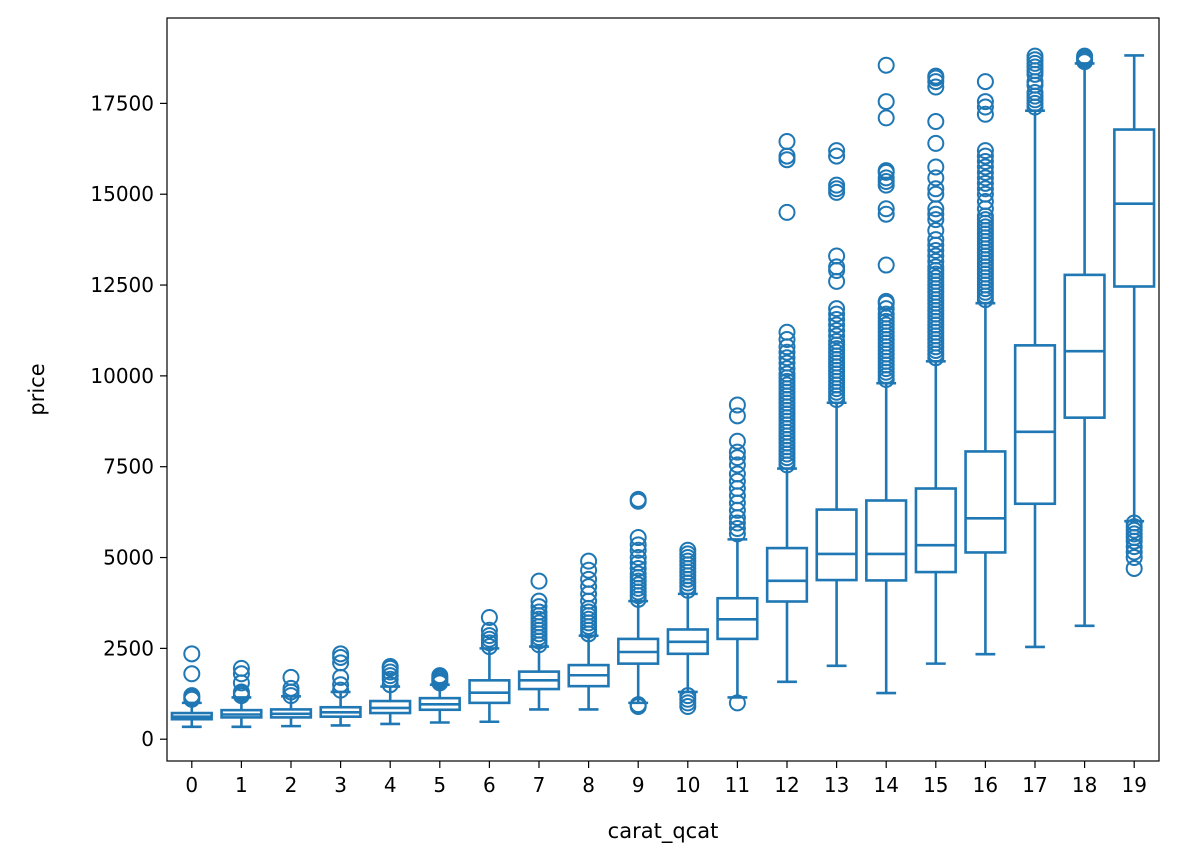  I want to click on x-tick-label: 6, so click(489, 785).